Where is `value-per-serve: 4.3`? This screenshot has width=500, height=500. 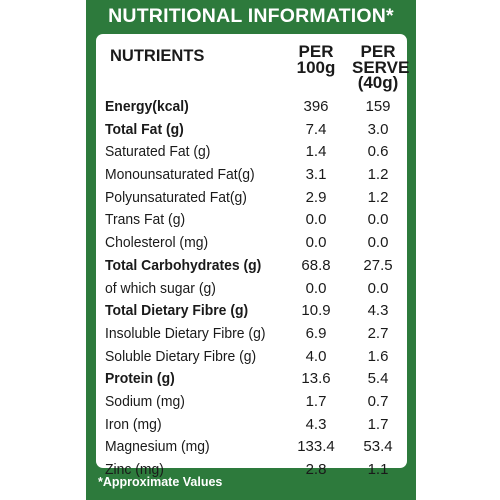 value-per-serve: 4.3 is located at coordinates (378, 311).